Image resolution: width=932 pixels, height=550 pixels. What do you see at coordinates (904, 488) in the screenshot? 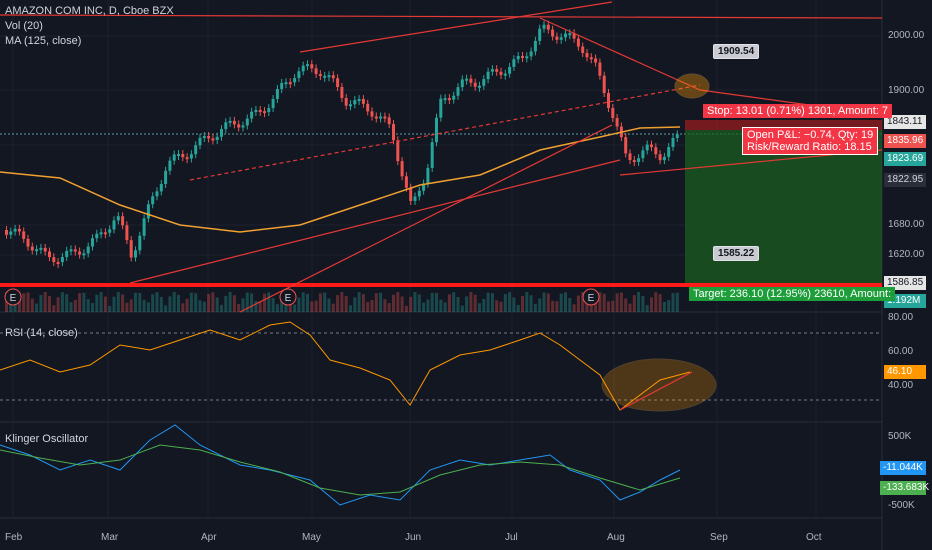
I see `klinger-signal-tag: -133.683K` at bounding box center [904, 488].